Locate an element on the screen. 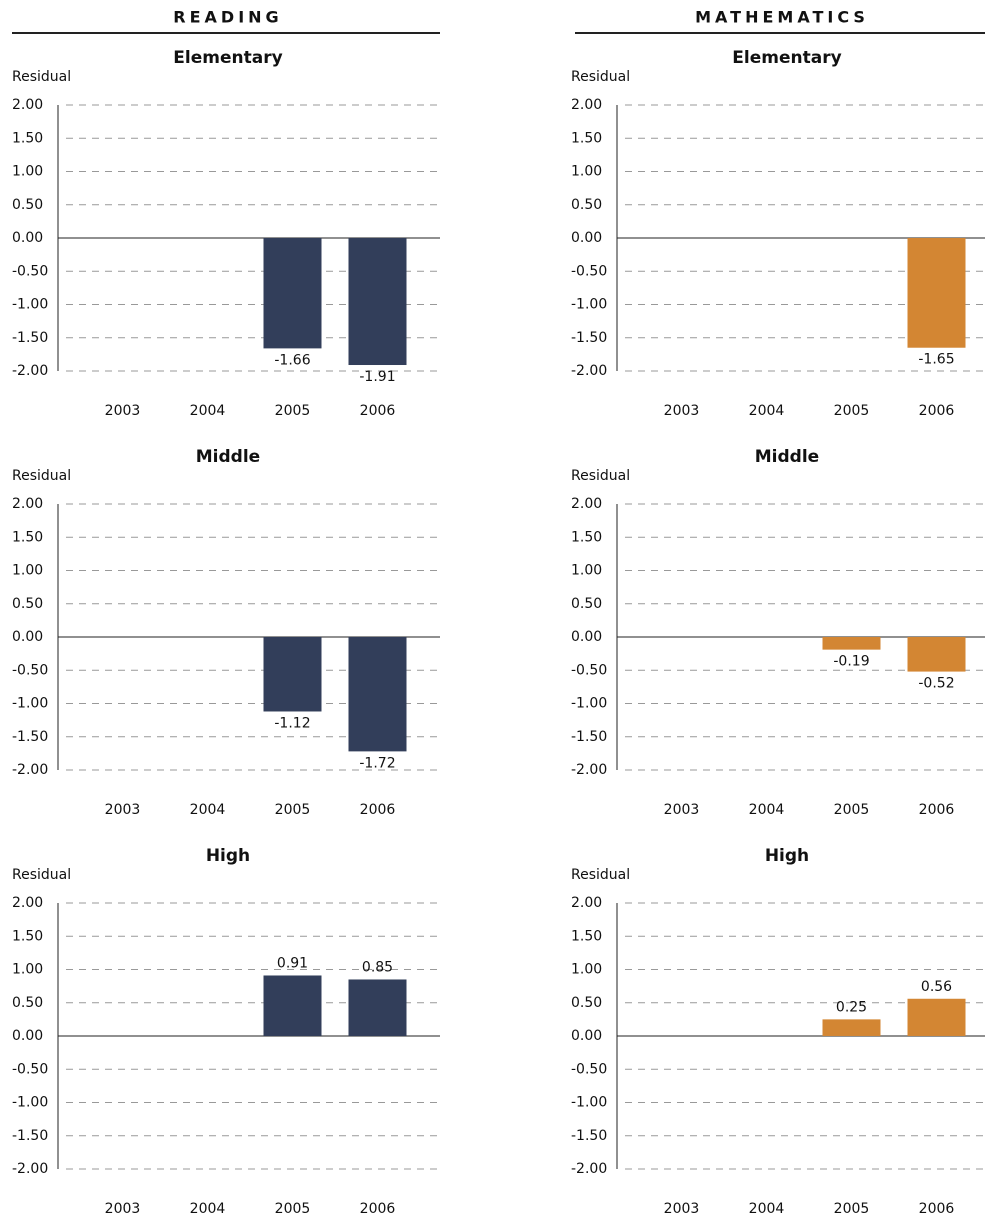 The image size is (989, 1222). value-label: -1.72 is located at coordinates (377, 763).